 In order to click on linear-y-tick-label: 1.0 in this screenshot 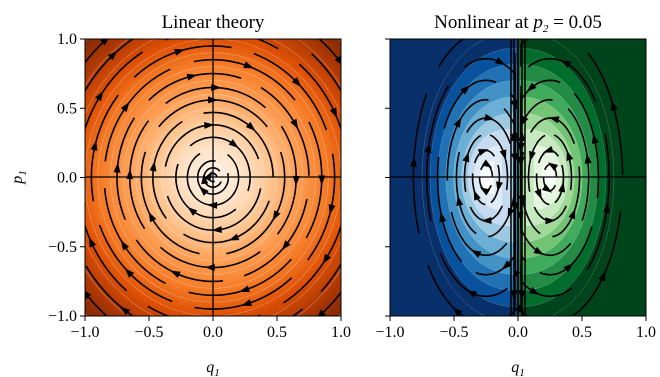, I will do `click(67, 39)`.